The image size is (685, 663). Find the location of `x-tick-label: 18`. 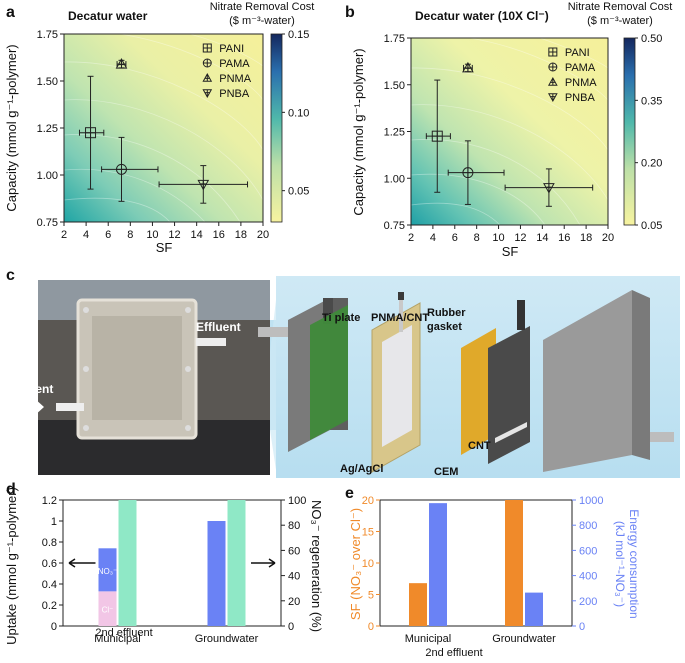

x-tick-label: 18 is located at coordinates (586, 238).